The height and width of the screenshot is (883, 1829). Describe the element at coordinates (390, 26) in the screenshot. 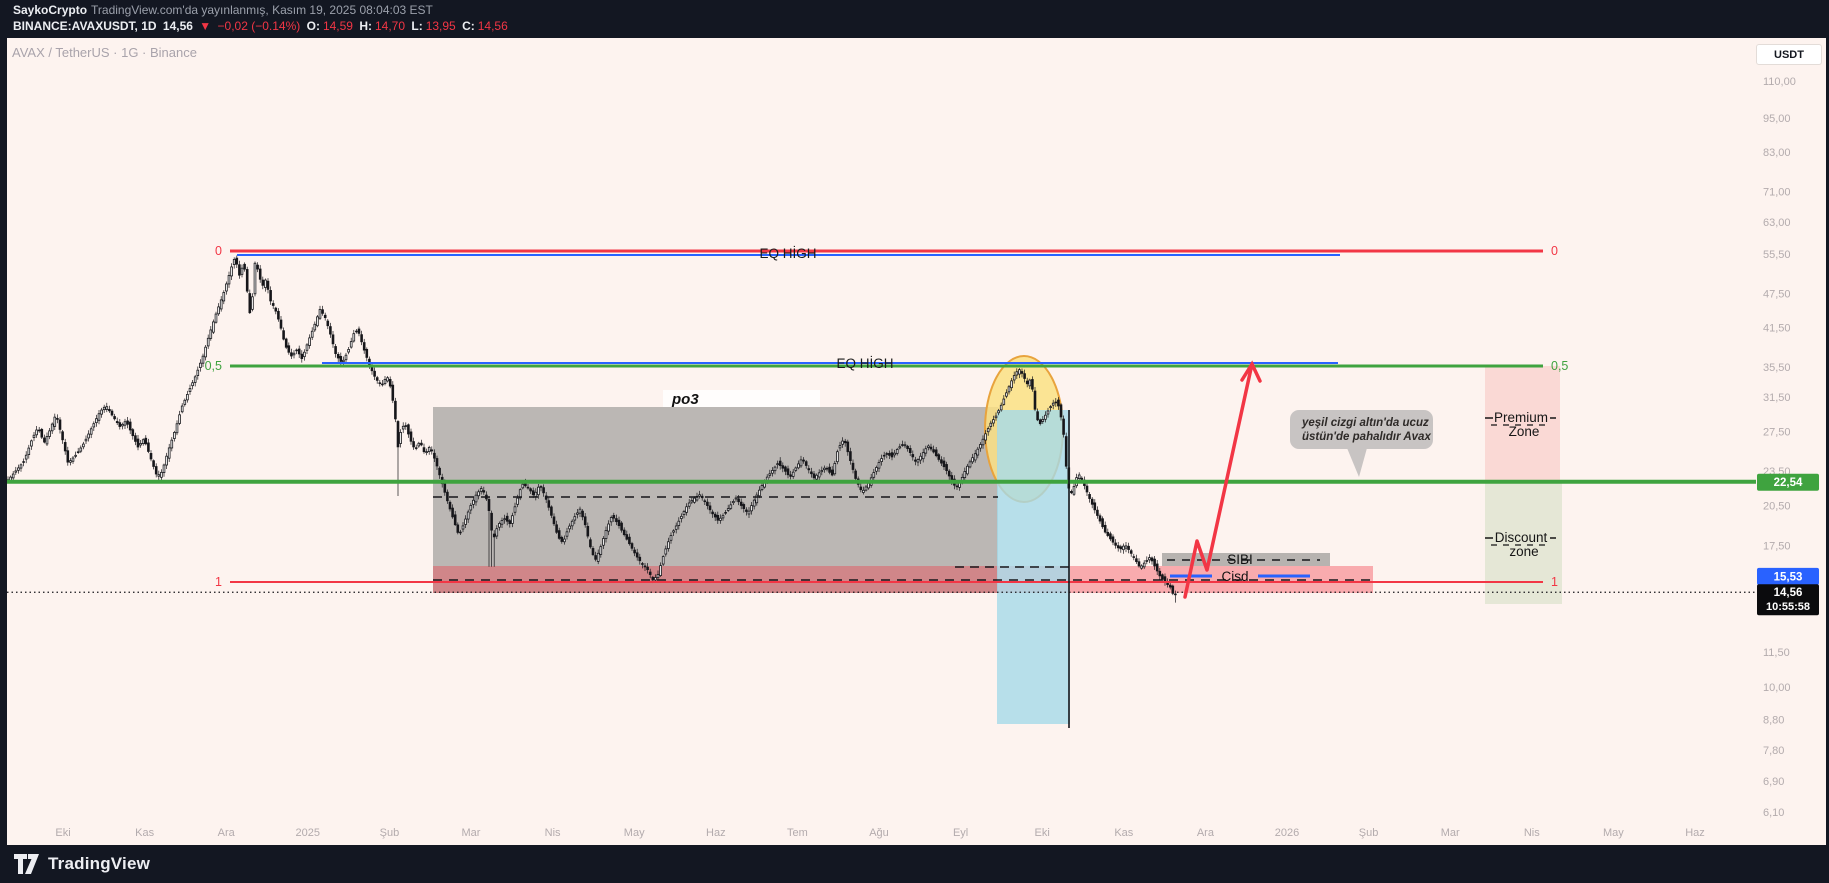

I see `high-value: 14,70` at that location.